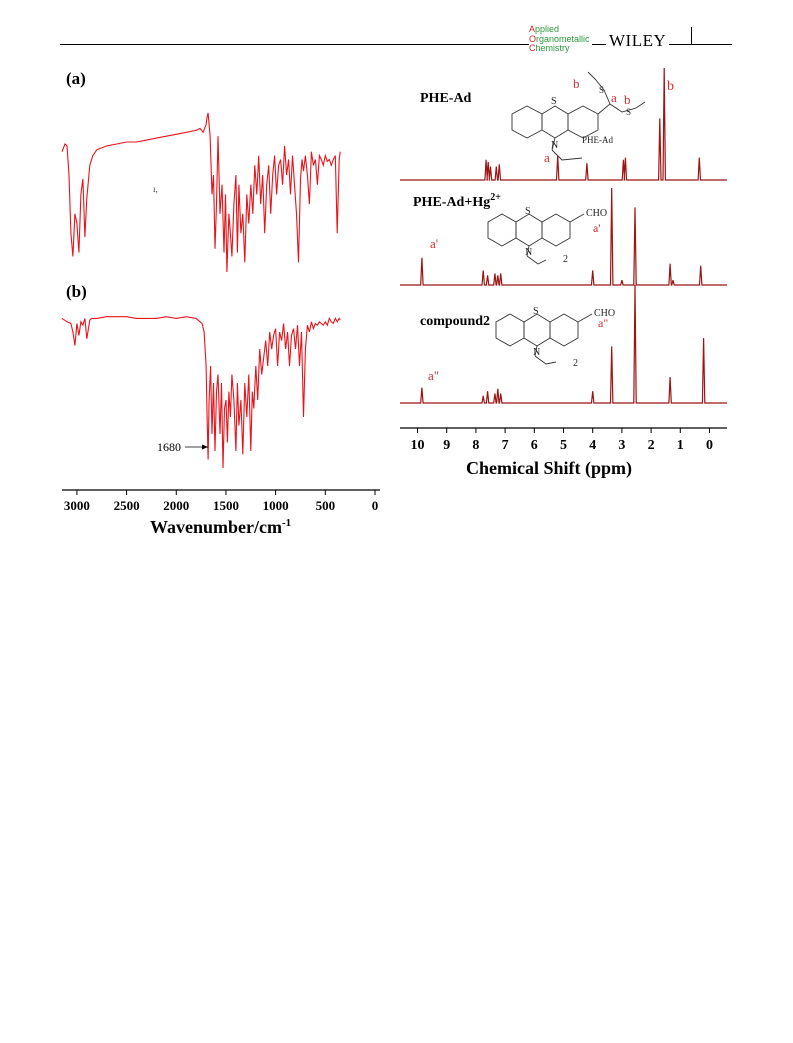 This screenshot has height=1043, width=793. Describe the element at coordinates (691, 36) in the screenshot. I see `header-page-tick` at that location.